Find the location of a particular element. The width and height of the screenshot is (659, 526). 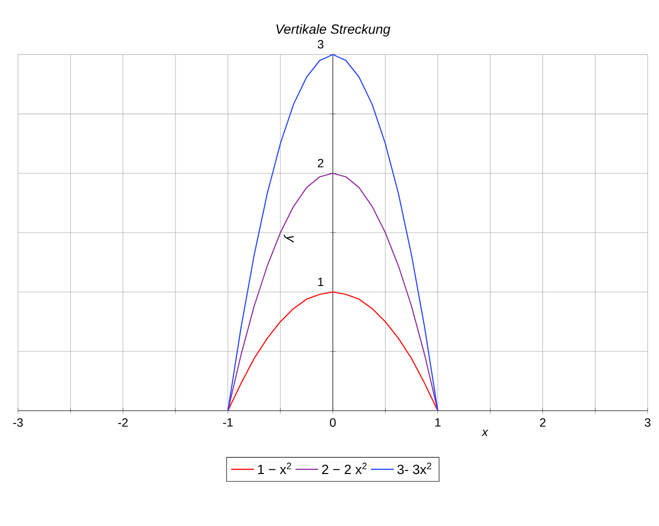

legend-label: 1 − x$^{2}$ is located at coordinates (275, 468).